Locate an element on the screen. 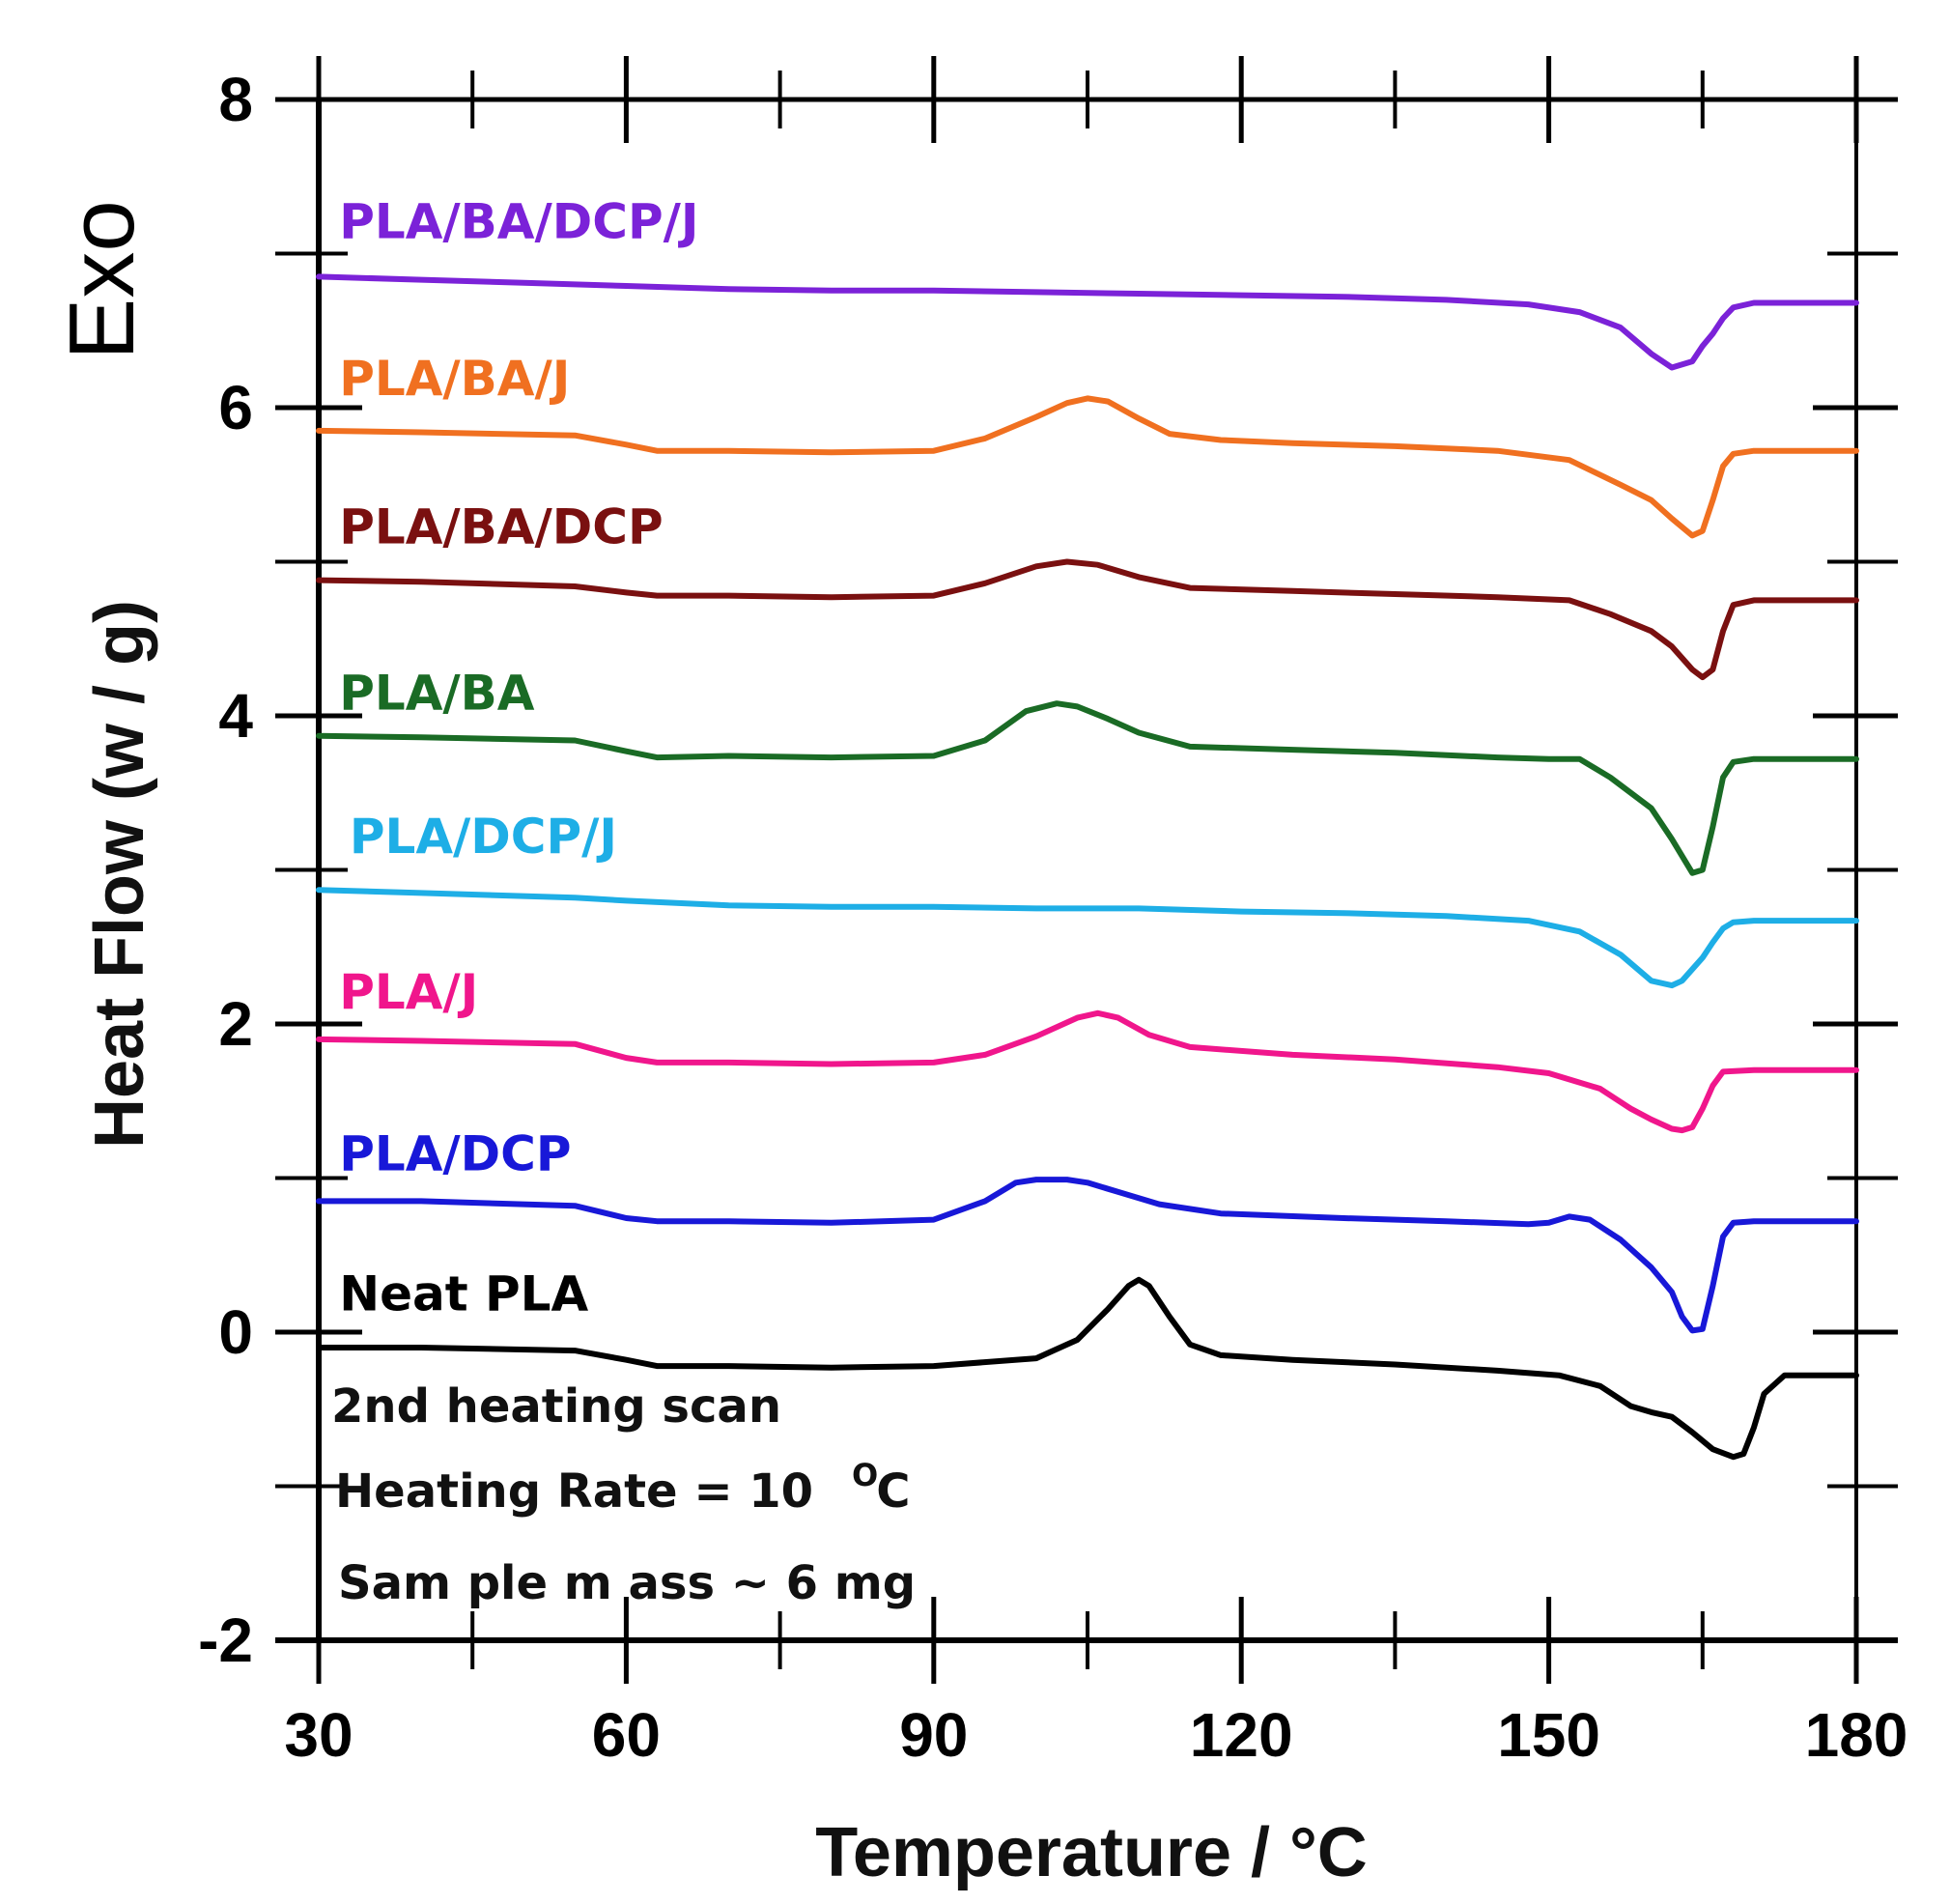  series-label-pla-ba-j: PLA/BA/J is located at coordinates (454, 379).